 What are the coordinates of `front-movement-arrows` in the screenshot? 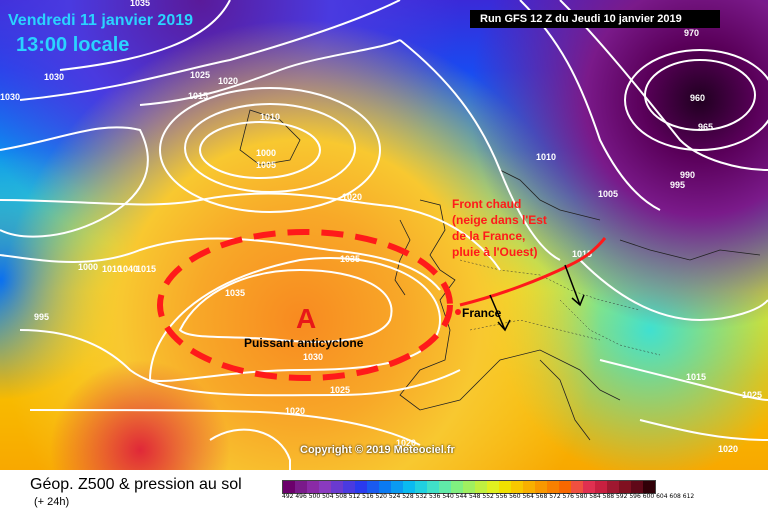 It's located at (537, 298).